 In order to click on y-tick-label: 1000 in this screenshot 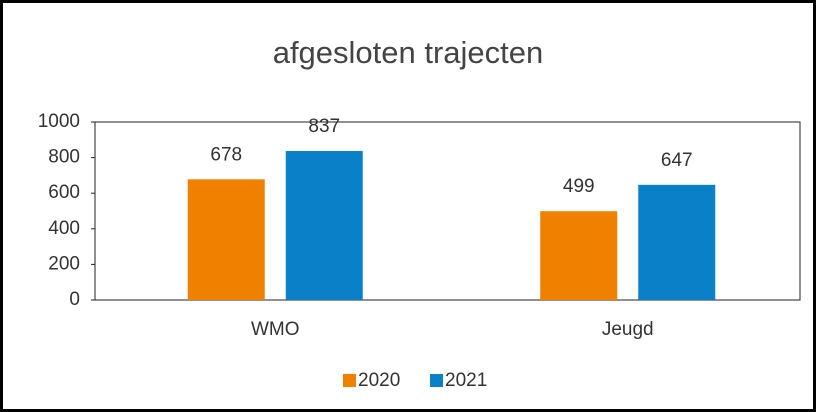, I will do `click(59, 121)`.